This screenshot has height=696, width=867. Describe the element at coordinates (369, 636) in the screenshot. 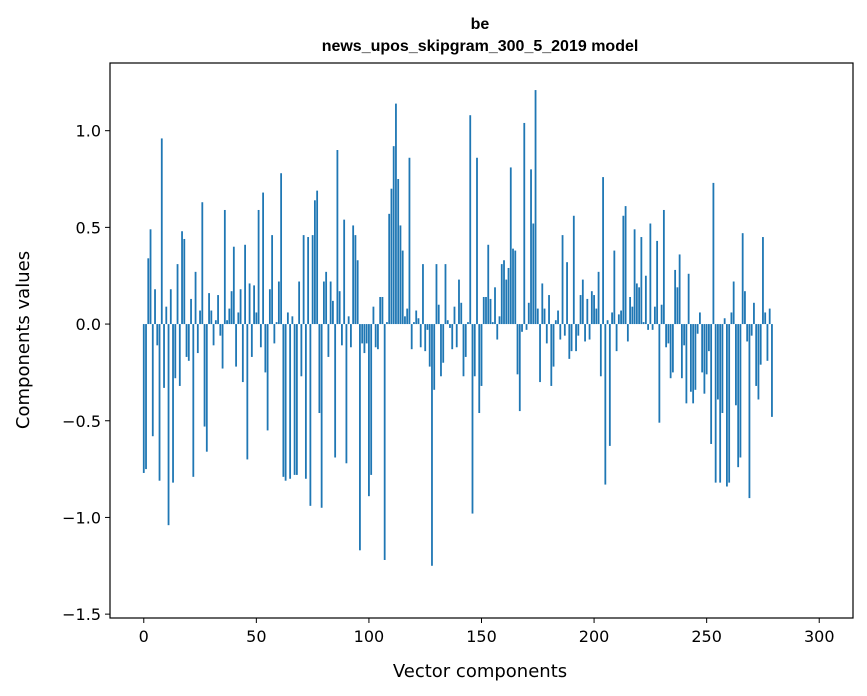

I see `x-tick-label-2: 100` at that location.